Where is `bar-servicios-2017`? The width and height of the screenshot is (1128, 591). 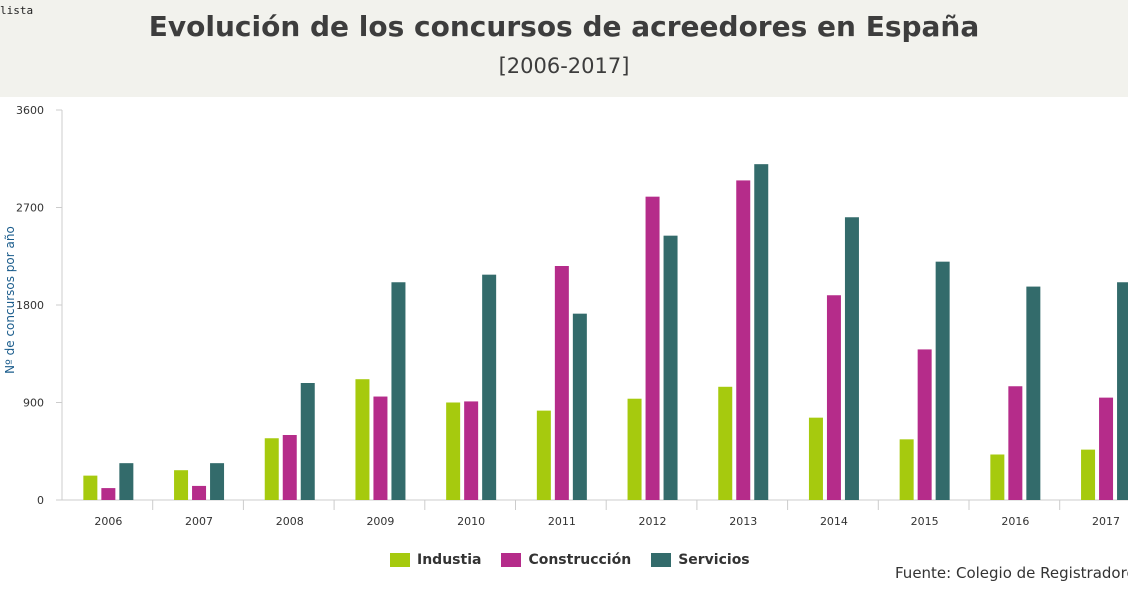 bar-servicios-2017 is located at coordinates (1122, 391).